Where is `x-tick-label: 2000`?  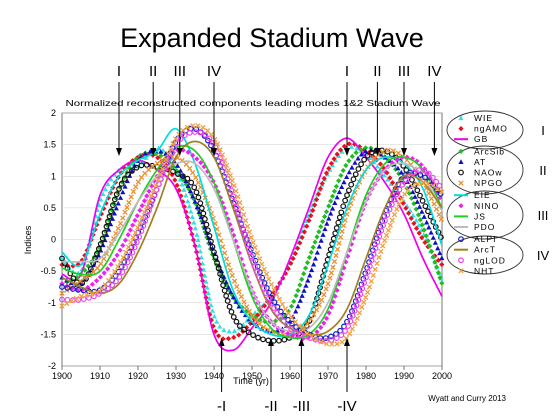
x-tick-label: 2000 is located at coordinates (442, 376).